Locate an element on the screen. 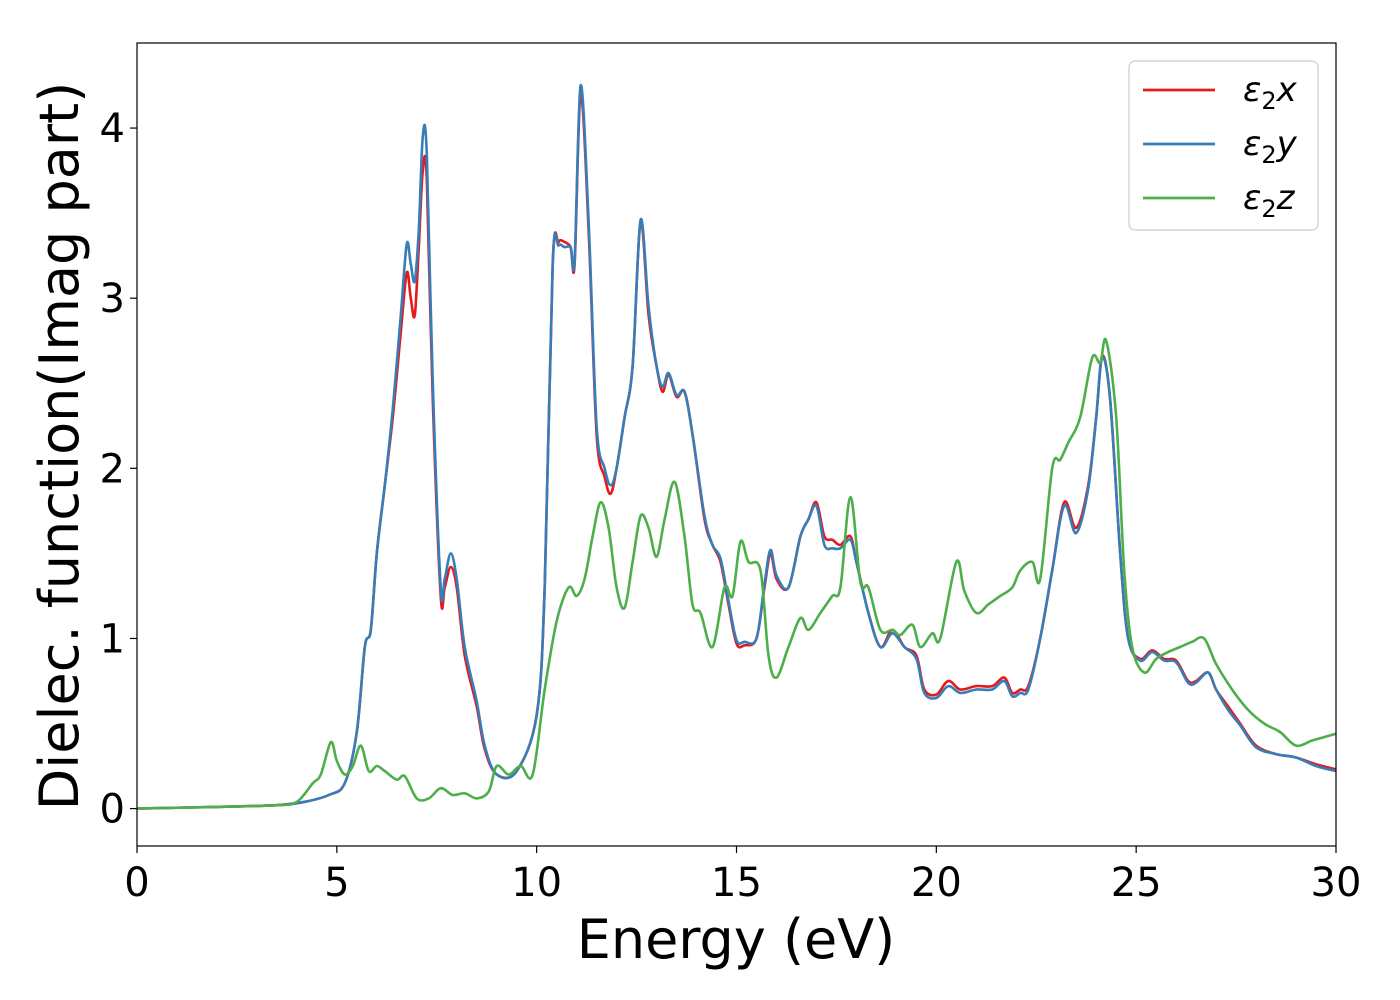 This screenshot has width=1400, height=1000. x-tick-label: 10 is located at coordinates (536, 883).